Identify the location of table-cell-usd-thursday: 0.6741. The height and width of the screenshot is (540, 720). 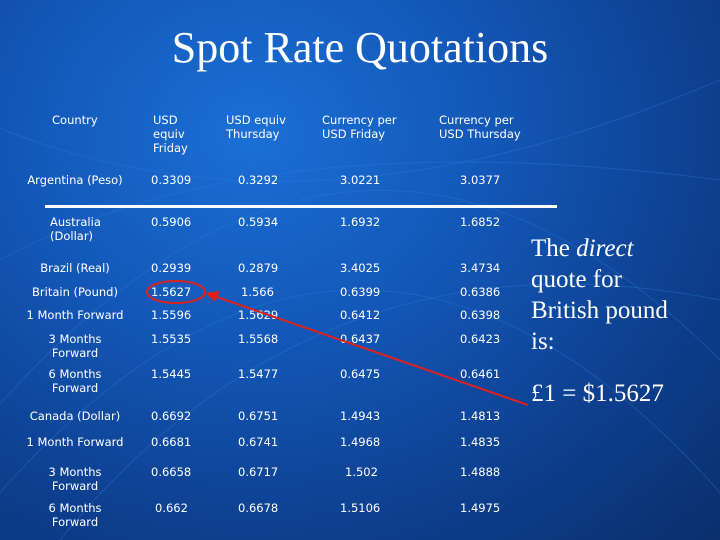
(258, 442).